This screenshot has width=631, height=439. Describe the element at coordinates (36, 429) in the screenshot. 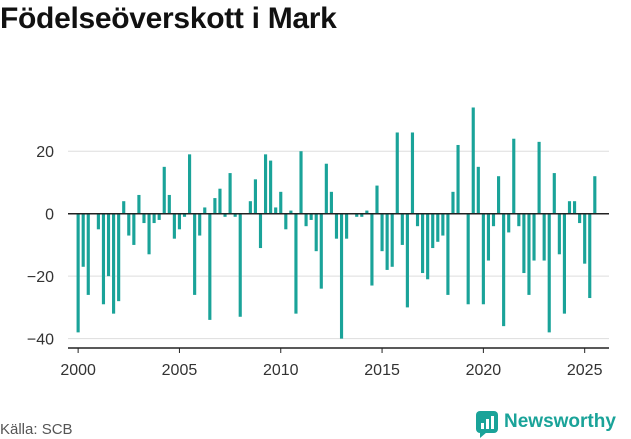

I see `source-label: Källa: SCB` at that location.